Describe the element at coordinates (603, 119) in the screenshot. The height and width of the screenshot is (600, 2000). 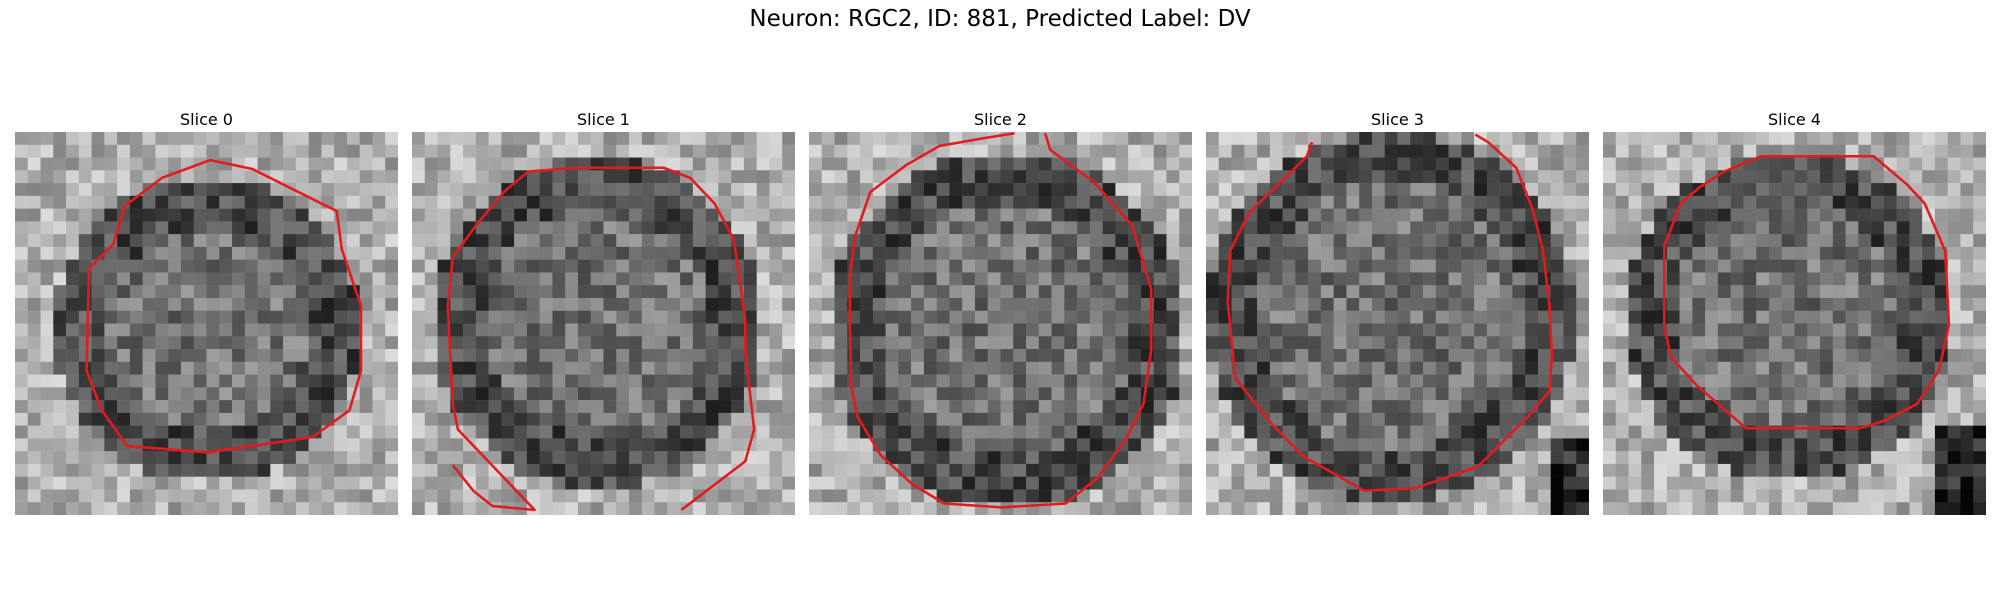
I see `slice-title: Slice 1` at that location.